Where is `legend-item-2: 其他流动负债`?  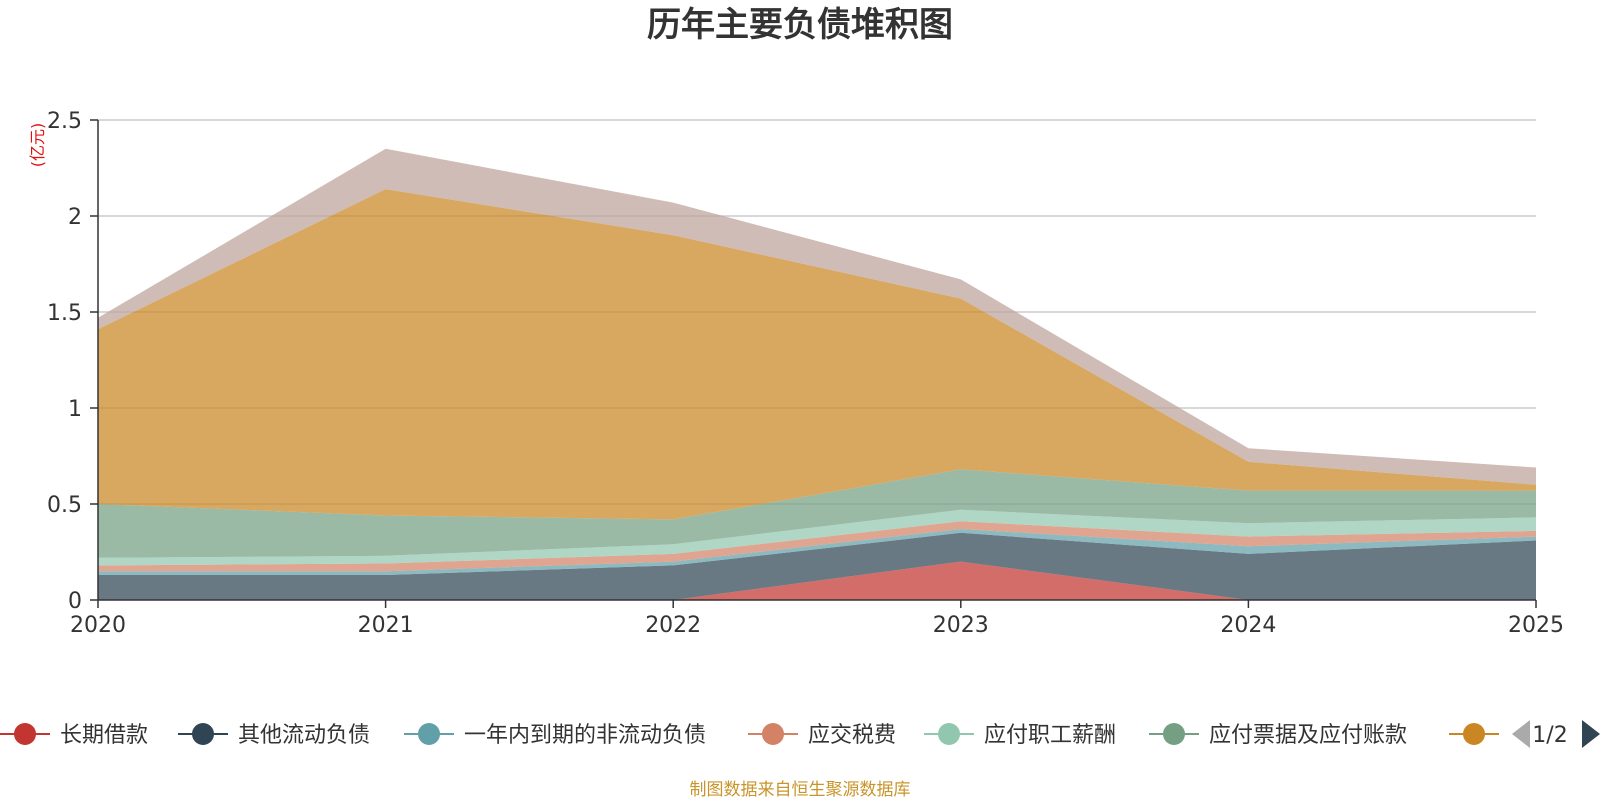
legend-item-2: 其他流动负债 is located at coordinates (274, 735).